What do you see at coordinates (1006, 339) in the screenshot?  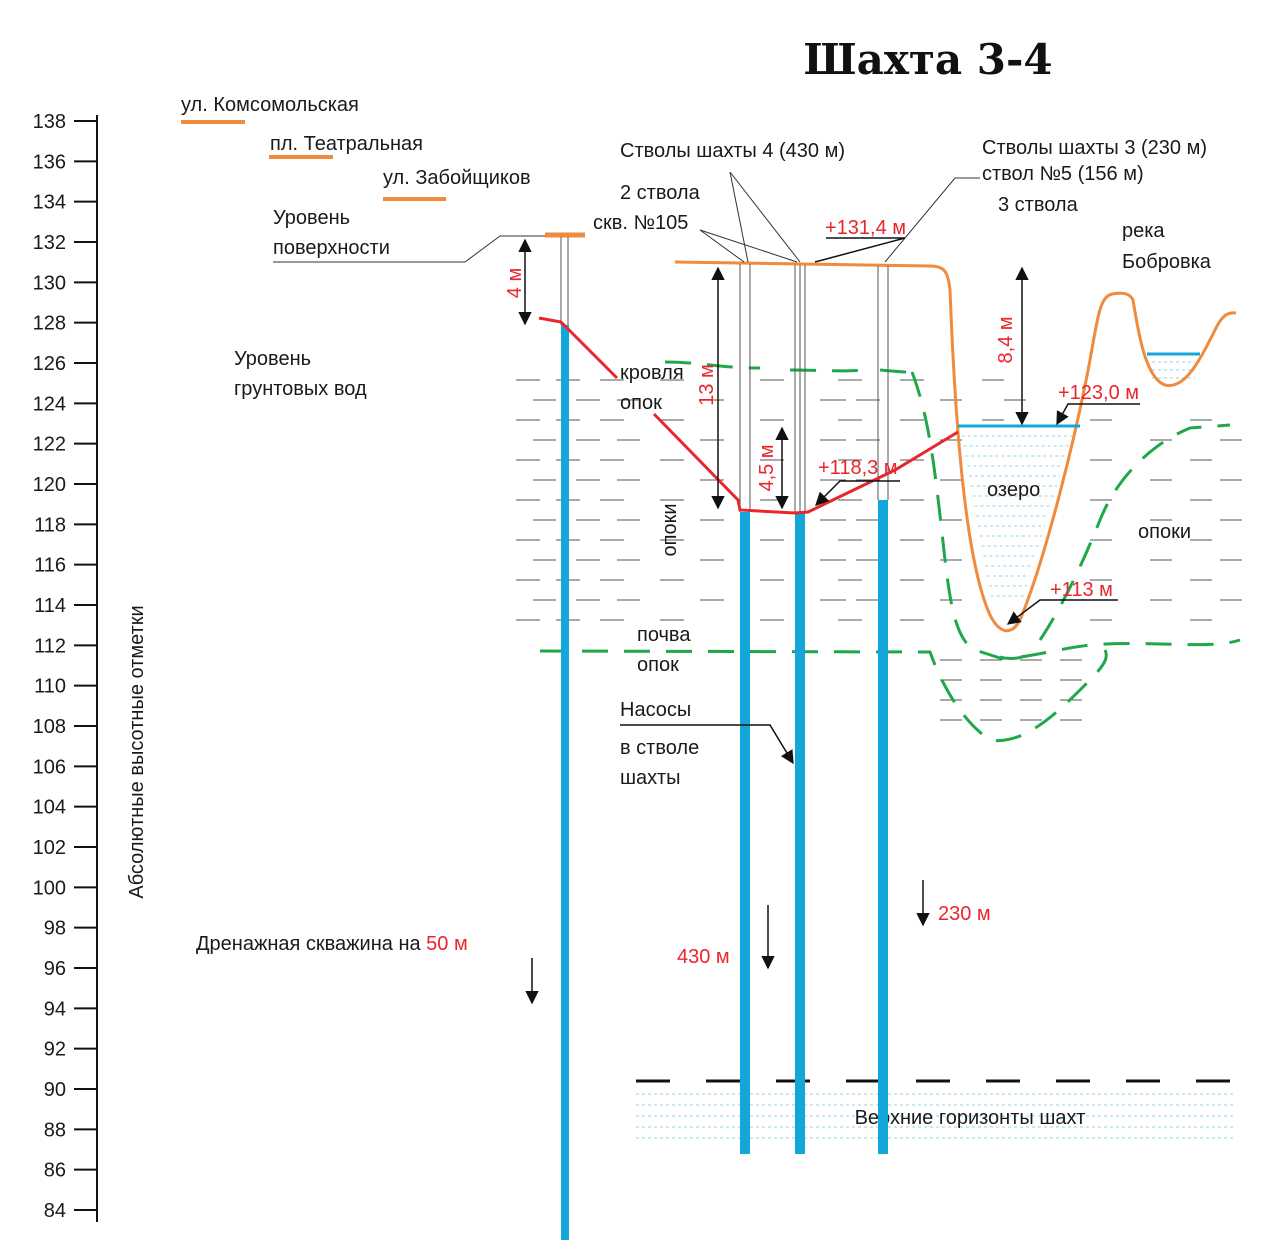 I see `dimension-8-4m-label: 8,4 м` at bounding box center [1006, 339].